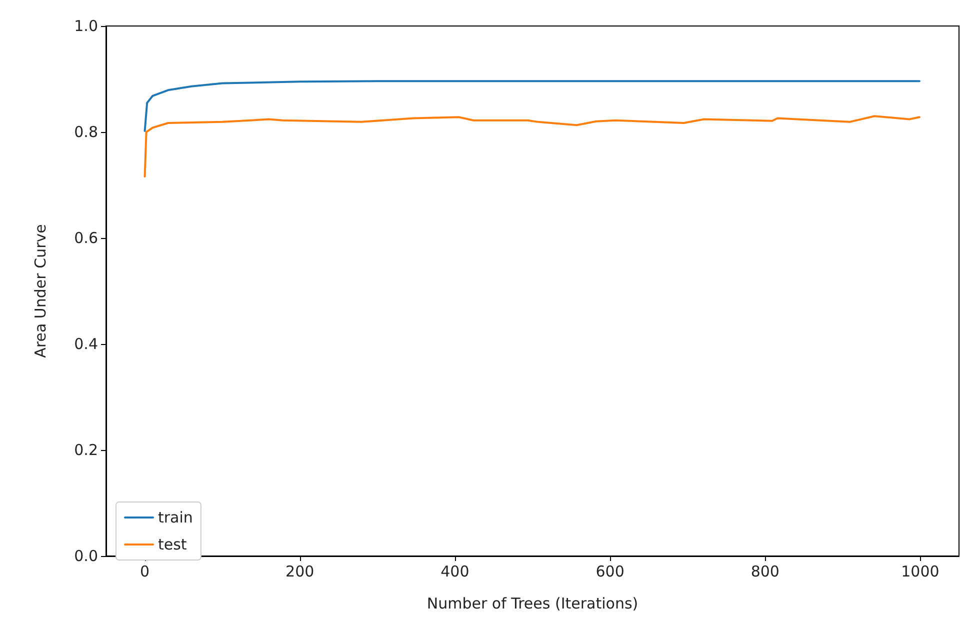 The width and height of the screenshot is (963, 630). What do you see at coordinates (920, 571) in the screenshot?
I see `x-tick-label: 1000` at bounding box center [920, 571].